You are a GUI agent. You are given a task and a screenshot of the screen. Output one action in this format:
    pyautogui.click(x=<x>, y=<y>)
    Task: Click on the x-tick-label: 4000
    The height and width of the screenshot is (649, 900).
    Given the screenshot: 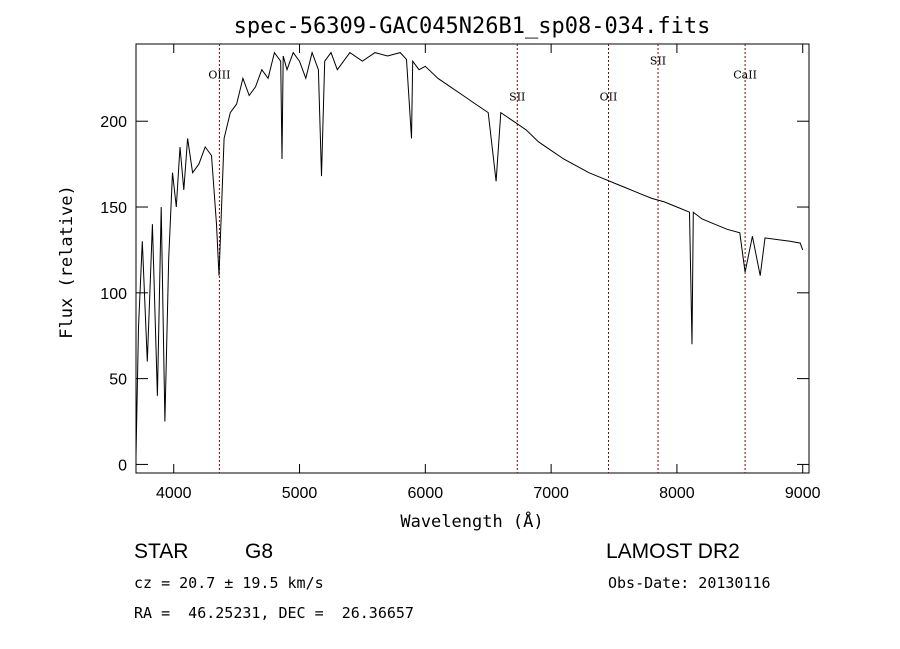 What is the action you would take?
    pyautogui.click(x=174, y=493)
    